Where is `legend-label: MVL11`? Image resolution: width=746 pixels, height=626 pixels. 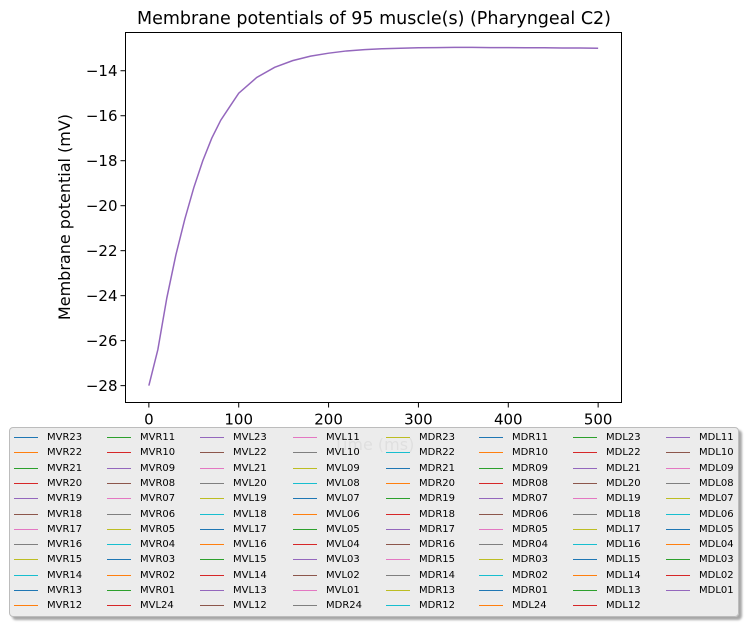
legend-label: MVL11 is located at coordinates (343, 437).